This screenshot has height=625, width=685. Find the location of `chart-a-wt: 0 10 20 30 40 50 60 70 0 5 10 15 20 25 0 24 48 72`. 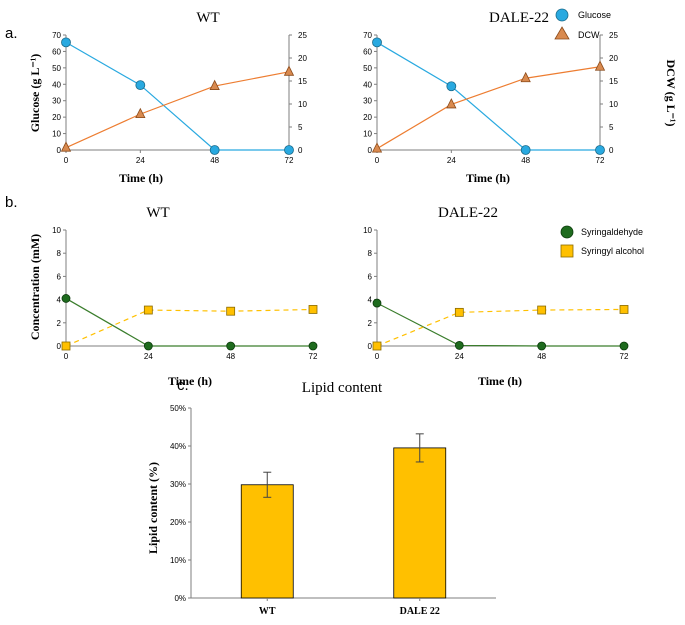

chart-a-wt: 0 10 20 30 40 50 60 70 0 5 10 15 20 25 0 24 48 72 is located at coordinates (179, 98).